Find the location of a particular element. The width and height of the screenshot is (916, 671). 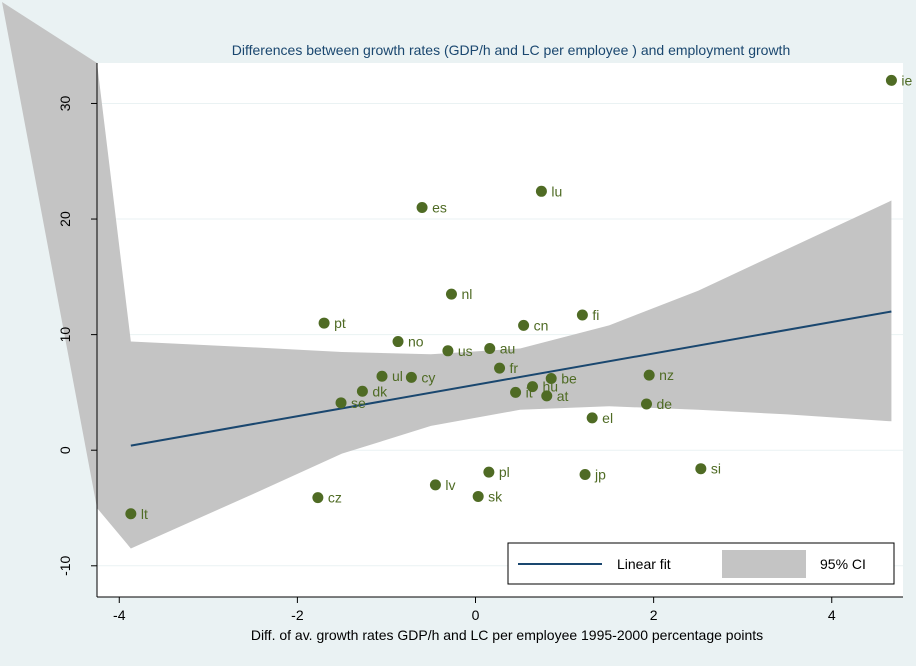

x-tick-label: 4 is located at coordinates (832, 615).